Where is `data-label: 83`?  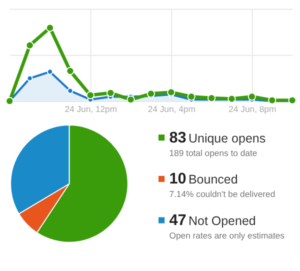 data-label: 83 is located at coordinates (177, 137).